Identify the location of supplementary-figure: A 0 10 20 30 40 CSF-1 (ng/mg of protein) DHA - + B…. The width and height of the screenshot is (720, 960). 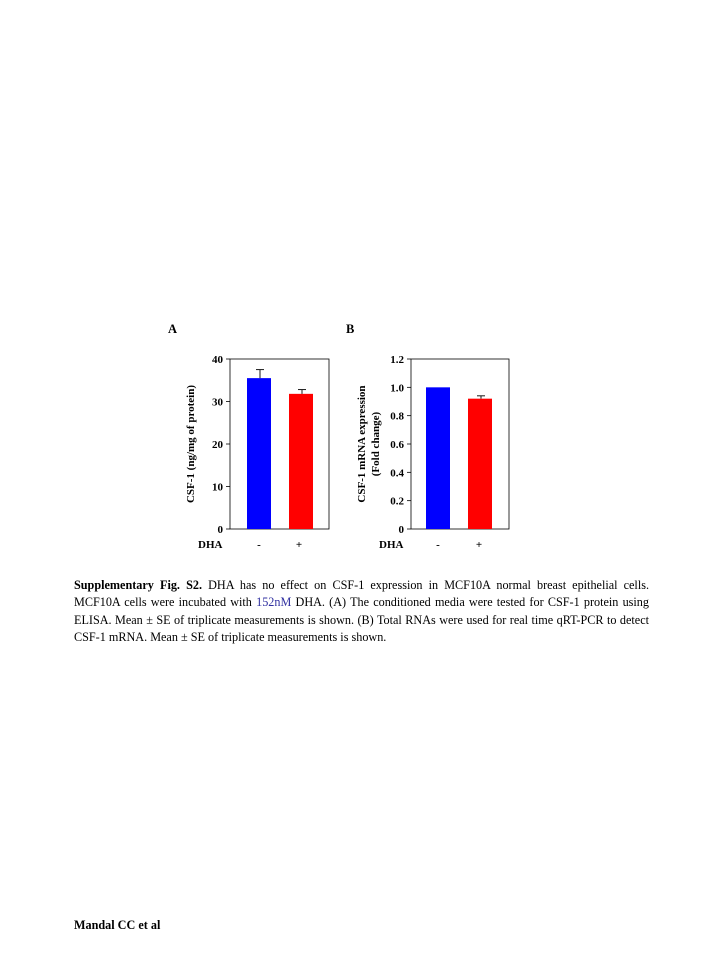
(339, 436).